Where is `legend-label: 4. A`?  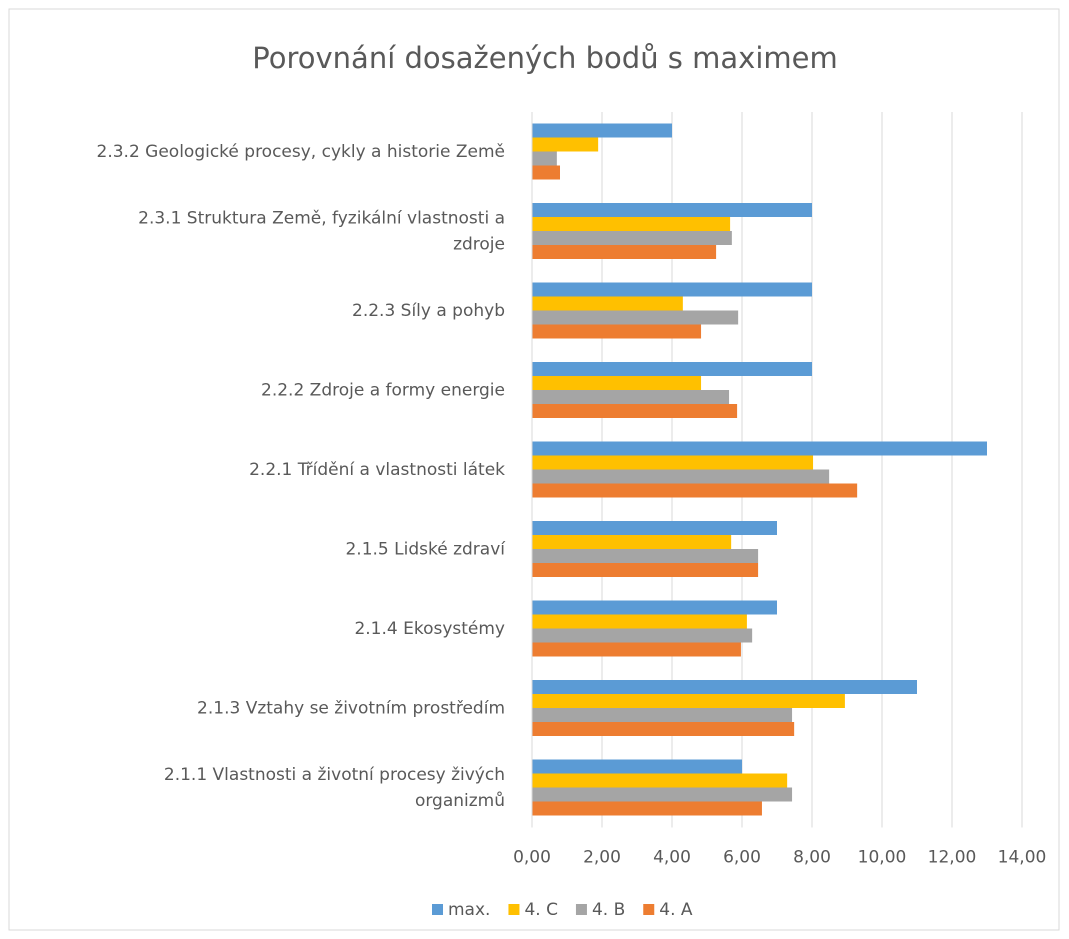 legend-label: 4. A is located at coordinates (676, 910).